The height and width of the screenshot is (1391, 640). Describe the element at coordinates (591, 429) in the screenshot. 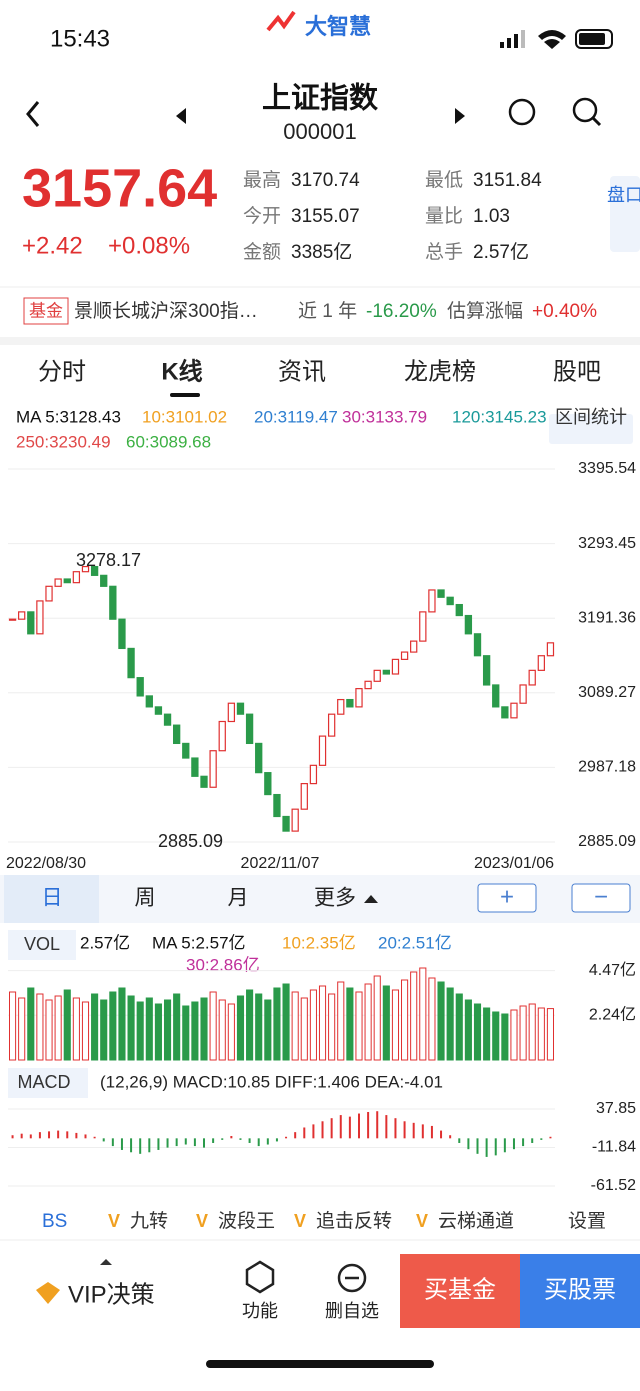

I see `range-button-bg` at that location.